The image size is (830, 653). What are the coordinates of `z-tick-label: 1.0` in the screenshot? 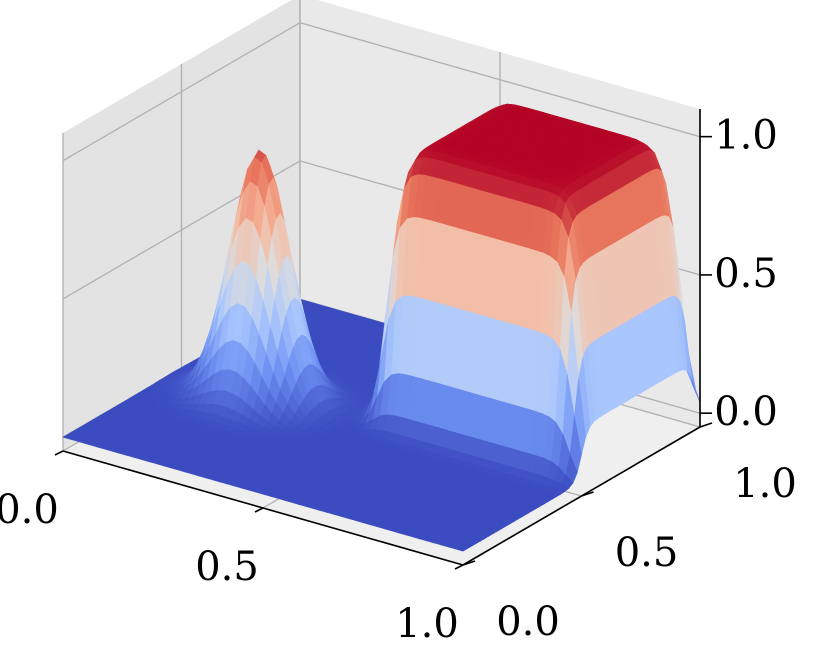 It's located at (746, 136).